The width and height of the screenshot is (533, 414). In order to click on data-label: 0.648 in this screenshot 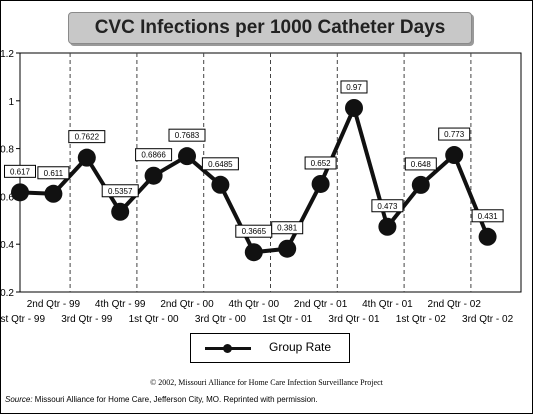, I will do `click(421, 164)`.